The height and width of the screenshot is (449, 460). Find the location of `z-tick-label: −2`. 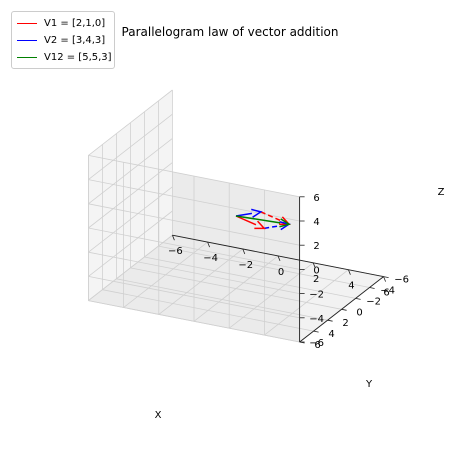

z-tick-label: −2 is located at coordinates (316, 295).